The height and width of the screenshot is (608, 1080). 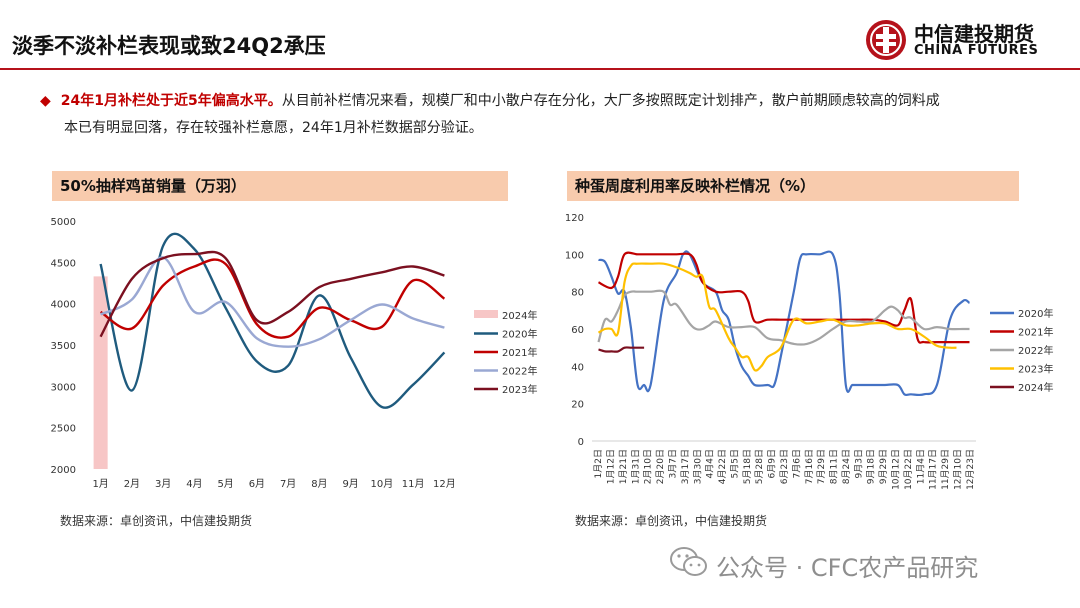 I want to click on brand-name-cn: 中信建投期货, so click(x=974, y=34).